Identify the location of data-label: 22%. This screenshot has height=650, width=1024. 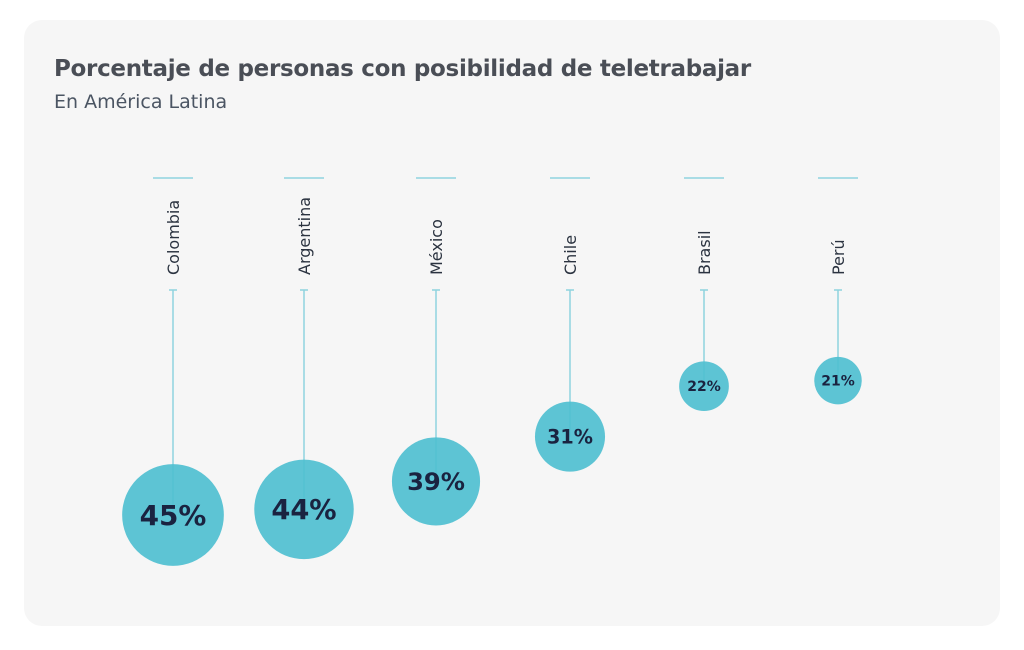
(704, 387).